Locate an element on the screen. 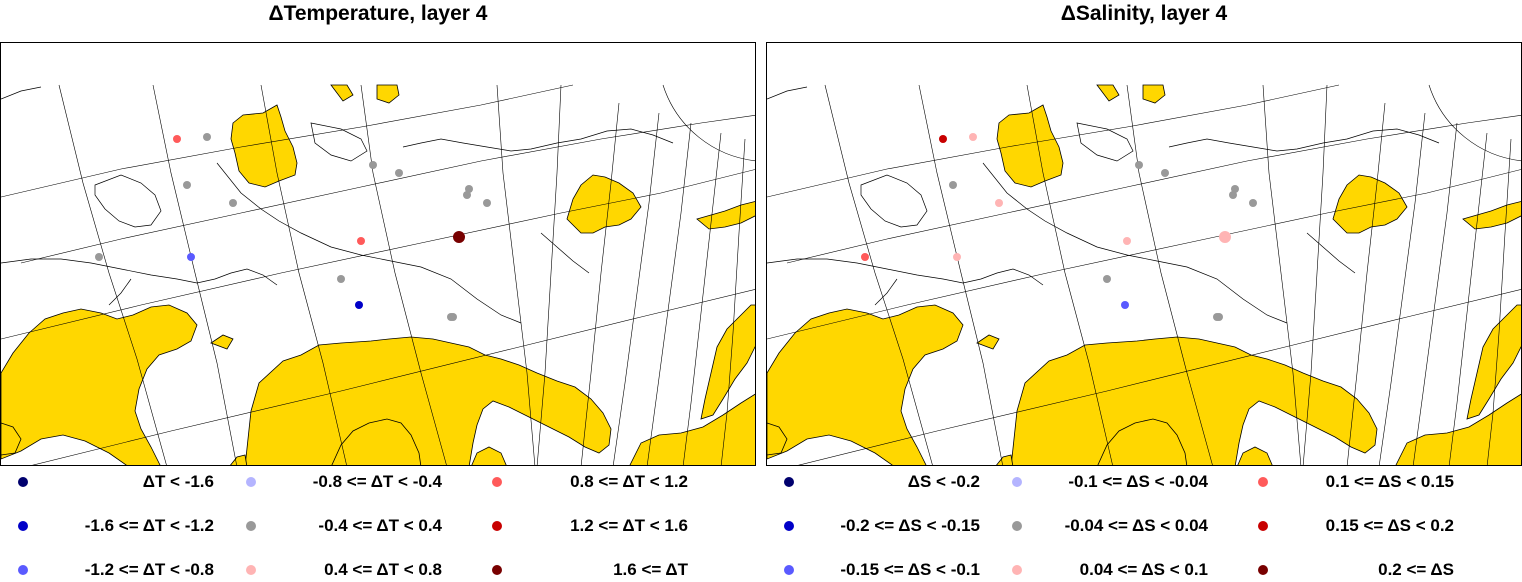 The image size is (1522, 582). temperature-graticule-circle is located at coordinates (708, 123).